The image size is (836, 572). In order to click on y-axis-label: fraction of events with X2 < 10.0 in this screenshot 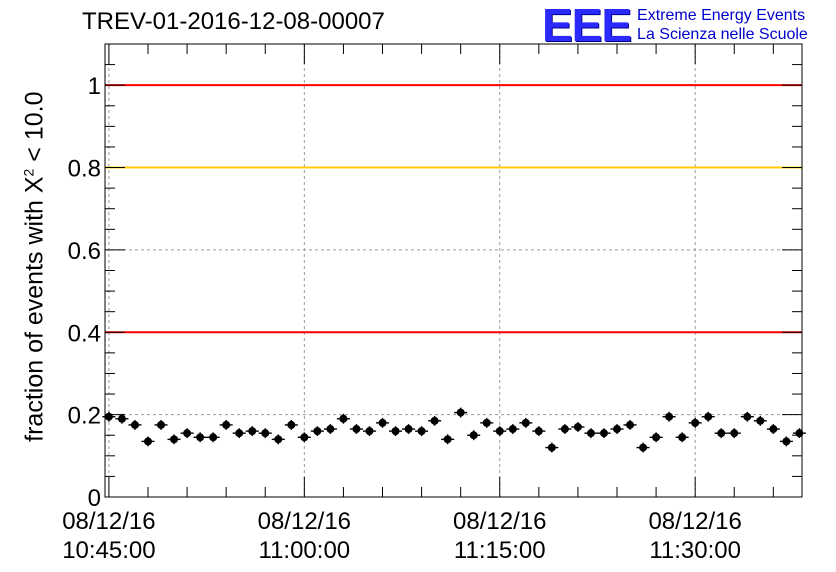, I will do `click(34, 267)`.